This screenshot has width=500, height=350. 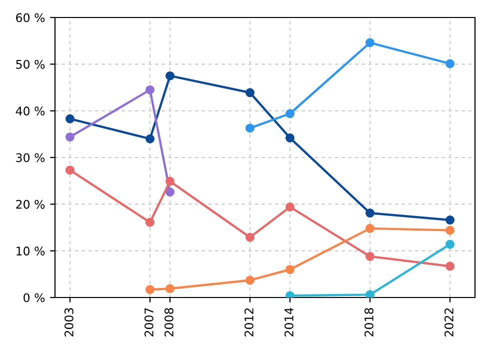 What do you see at coordinates (30, 204) in the screenshot?
I see `y-tick-label: 20 %` at bounding box center [30, 204].